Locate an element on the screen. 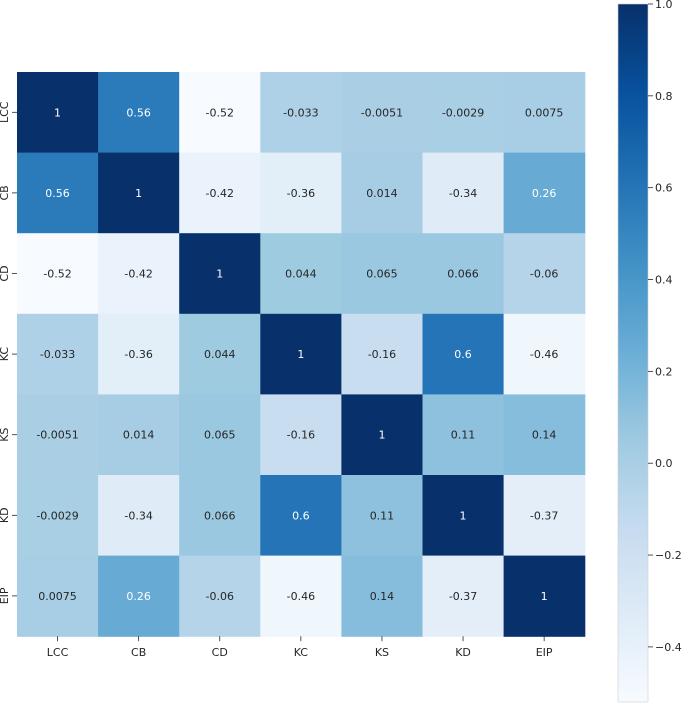 This screenshot has height=705, width=685. heatmap-cell-ks-eip is located at coordinates (544, 435).